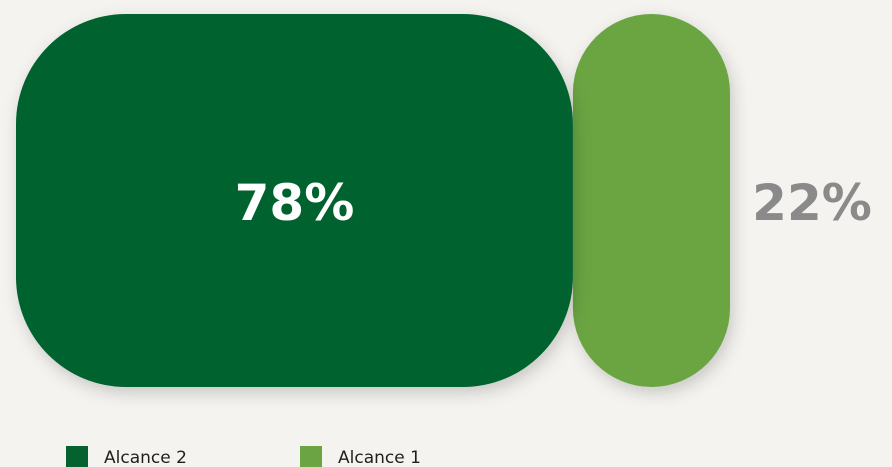 This screenshot has height=467, width=892. Describe the element at coordinates (812, 203) in the screenshot. I see `value-label: 22%` at that location.